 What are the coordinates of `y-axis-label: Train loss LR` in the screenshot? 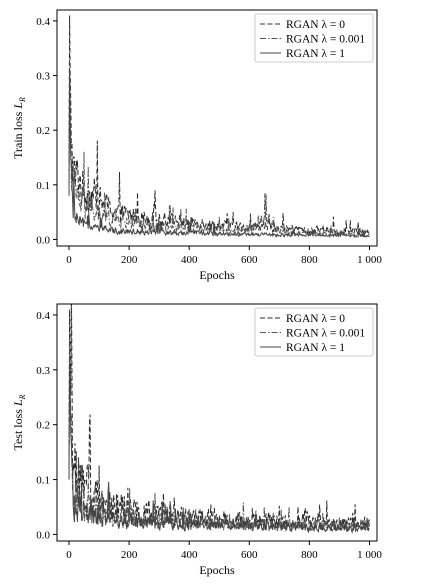 It's located at (19, 128).